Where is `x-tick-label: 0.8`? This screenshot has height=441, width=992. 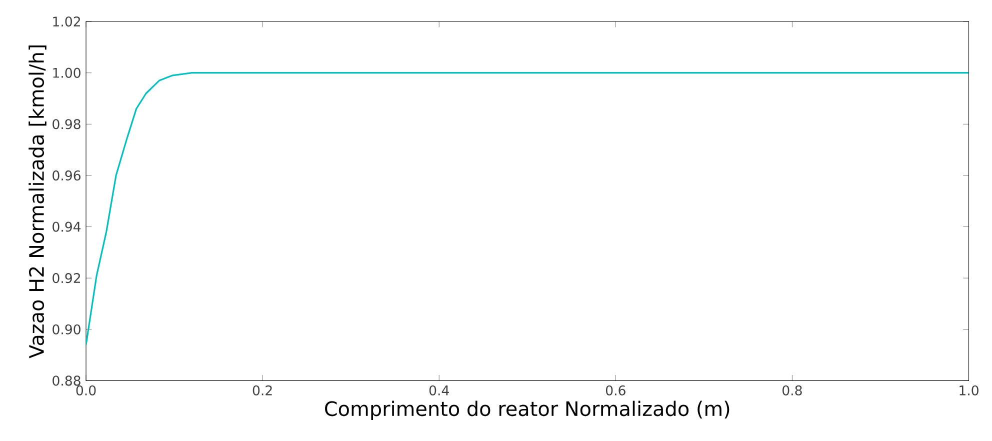 x-tick-label: 0.8 is located at coordinates (792, 390).